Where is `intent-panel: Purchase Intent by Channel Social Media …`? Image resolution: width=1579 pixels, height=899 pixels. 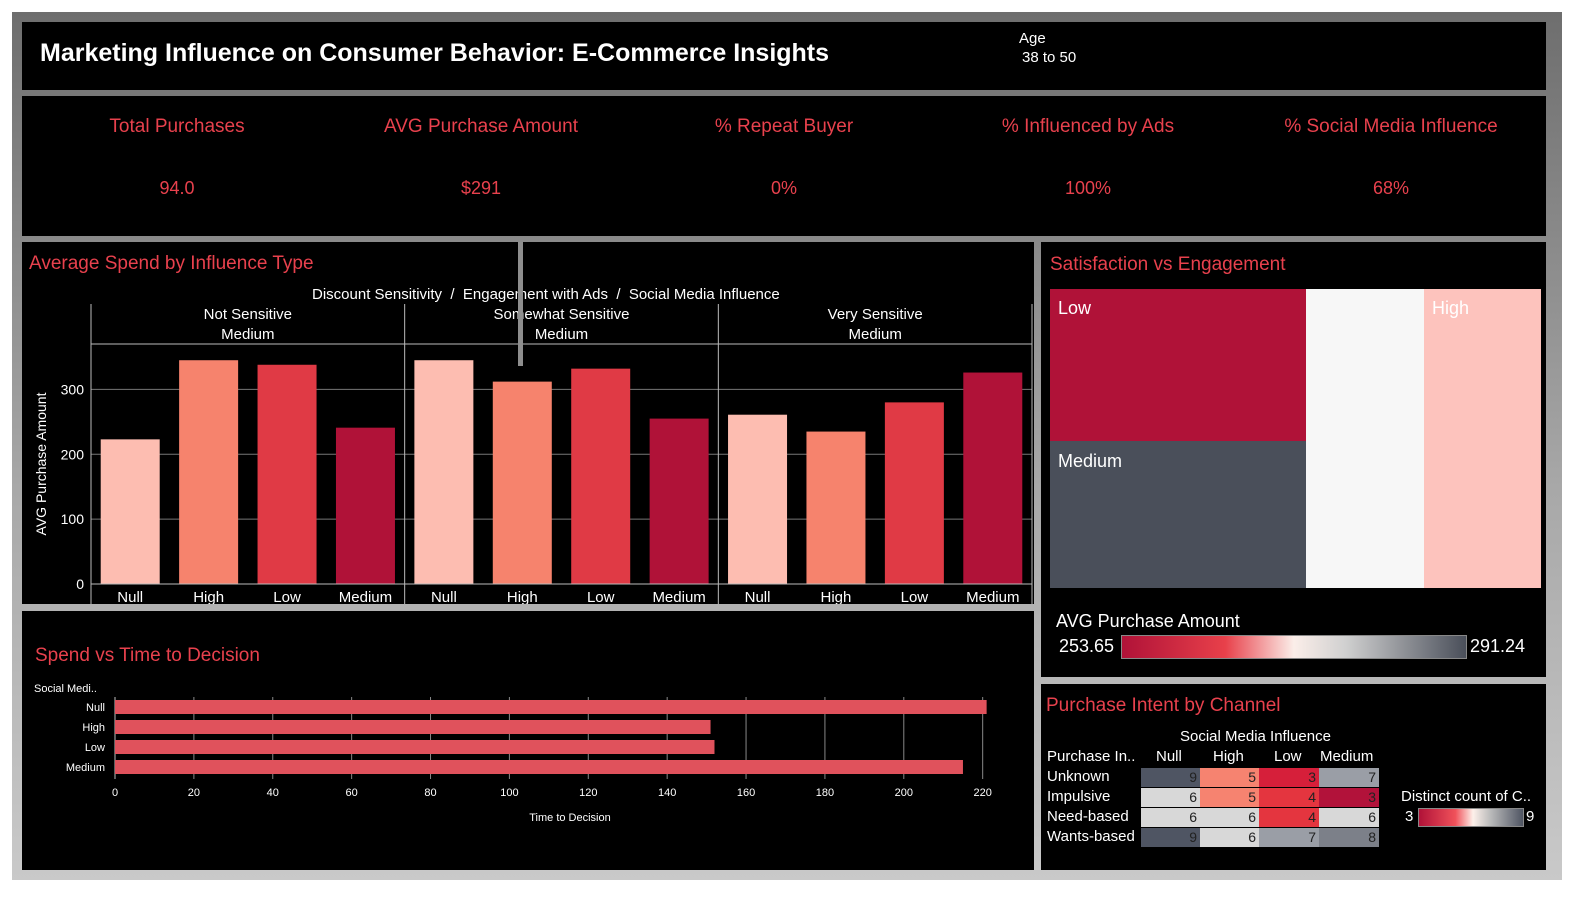
intent-panel: Purchase Intent by Channel Social Media … is located at coordinates (1293, 777).